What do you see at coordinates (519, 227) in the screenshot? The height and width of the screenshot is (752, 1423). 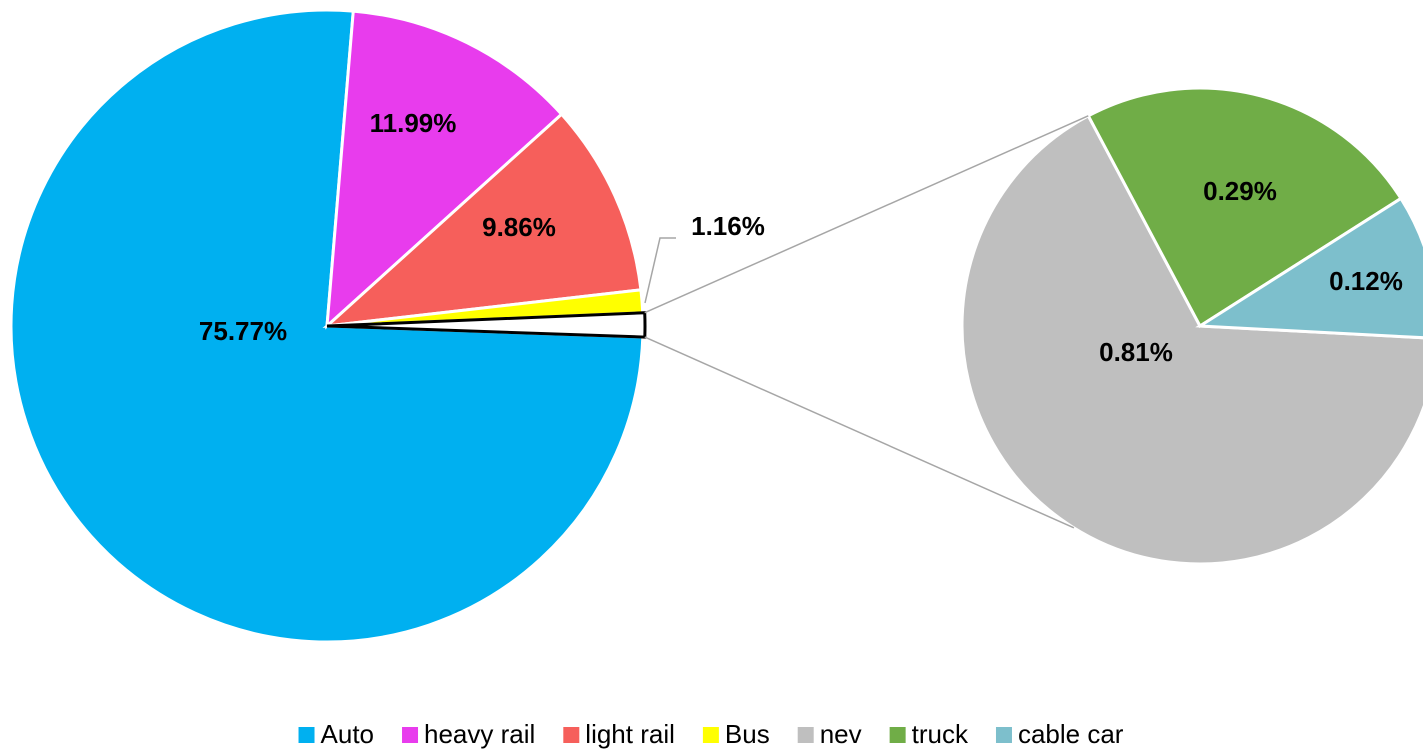 I see `data-label: 9.86%` at bounding box center [519, 227].